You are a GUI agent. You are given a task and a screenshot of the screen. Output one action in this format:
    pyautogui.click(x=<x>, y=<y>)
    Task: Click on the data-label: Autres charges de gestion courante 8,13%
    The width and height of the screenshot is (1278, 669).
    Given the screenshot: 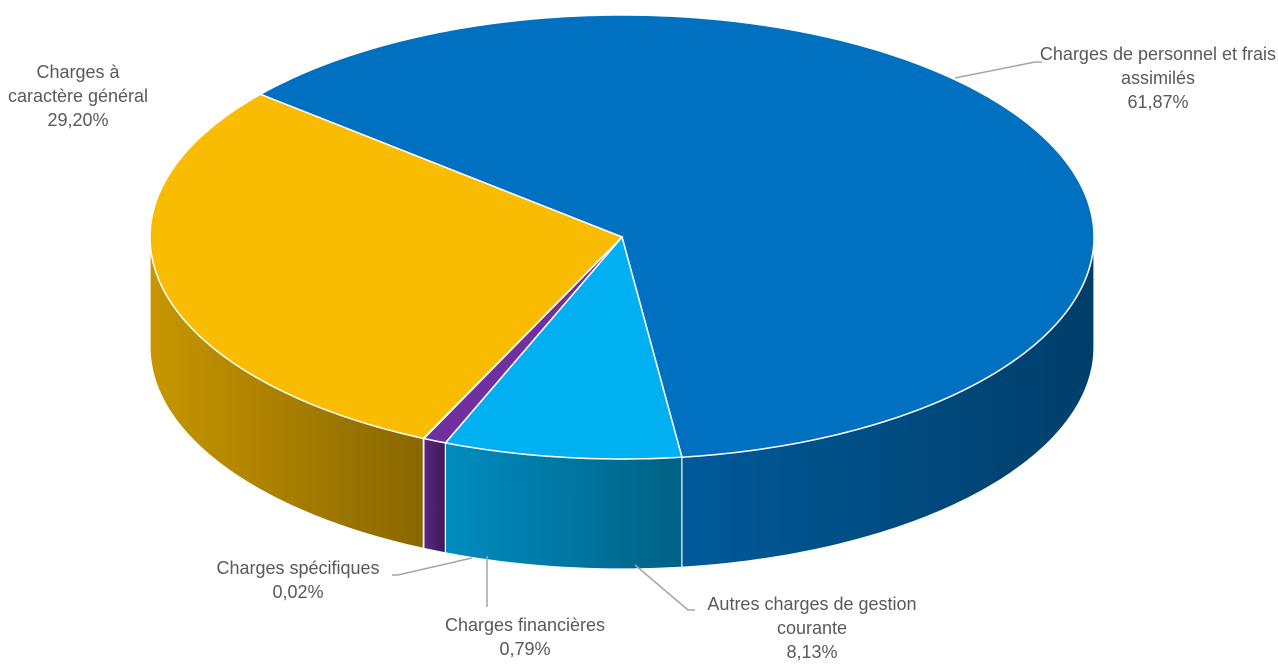 What is the action you would take?
    pyautogui.click(x=812, y=628)
    